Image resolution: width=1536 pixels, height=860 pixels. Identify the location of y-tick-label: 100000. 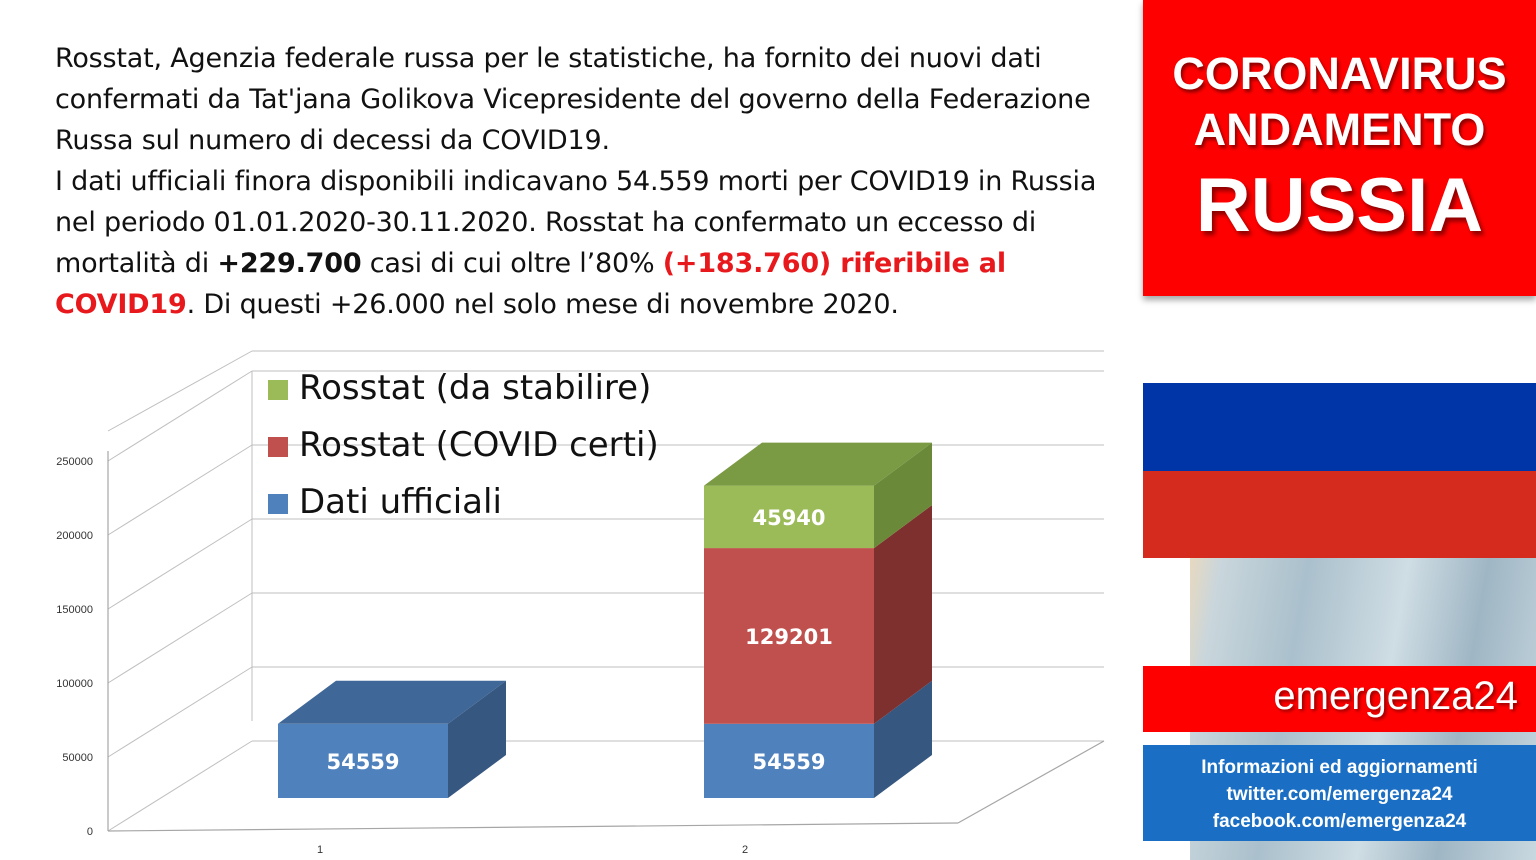
(74, 684).